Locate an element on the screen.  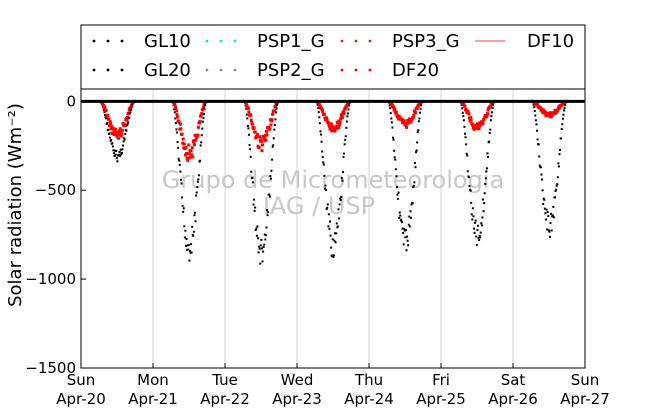
legend-label: PSP3_G is located at coordinates (426, 41).